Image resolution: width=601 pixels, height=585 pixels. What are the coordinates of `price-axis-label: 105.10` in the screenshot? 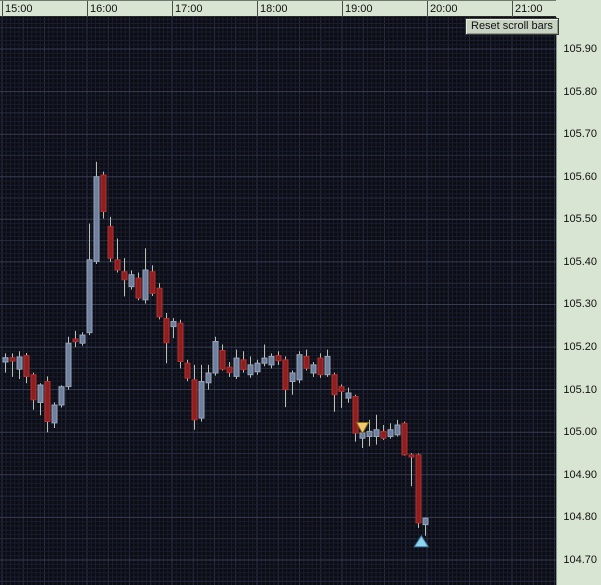 It's located at (580, 389).